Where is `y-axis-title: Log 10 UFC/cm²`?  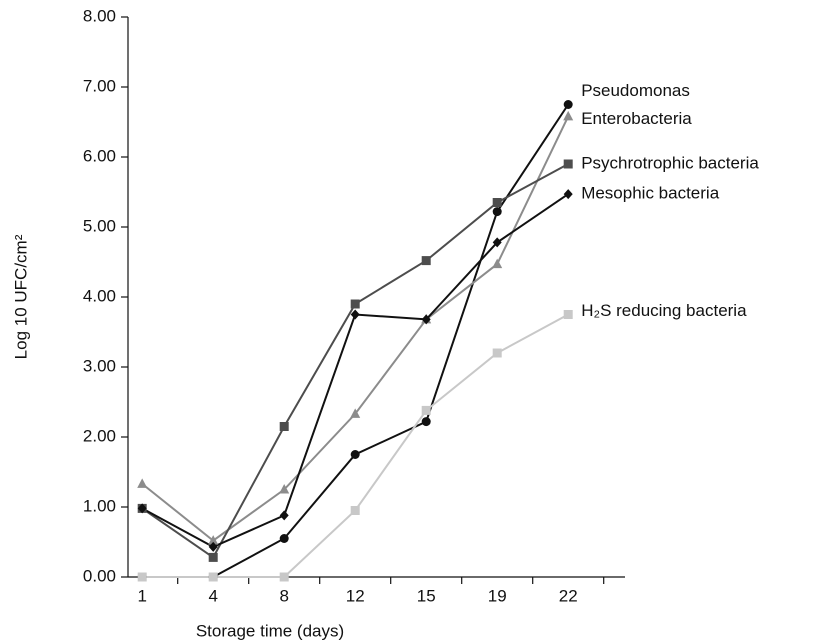 y-axis-title: Log 10 UFC/cm² is located at coordinates (20, 296).